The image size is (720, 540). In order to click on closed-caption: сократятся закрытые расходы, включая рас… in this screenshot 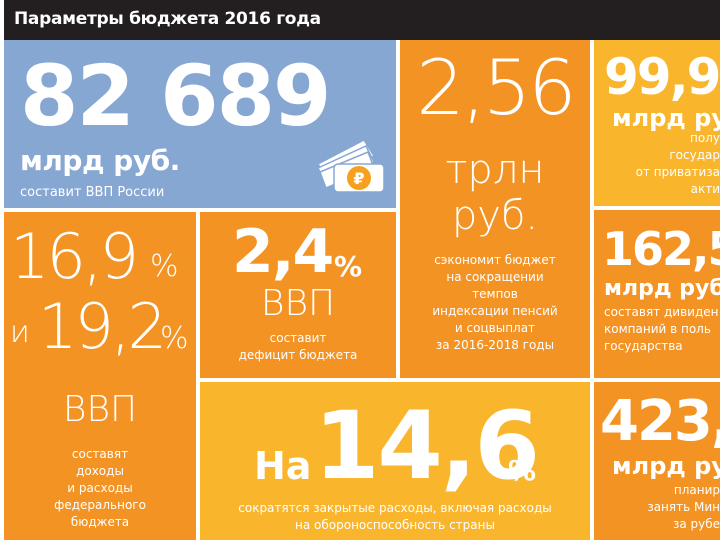, I will do `click(395, 517)`.